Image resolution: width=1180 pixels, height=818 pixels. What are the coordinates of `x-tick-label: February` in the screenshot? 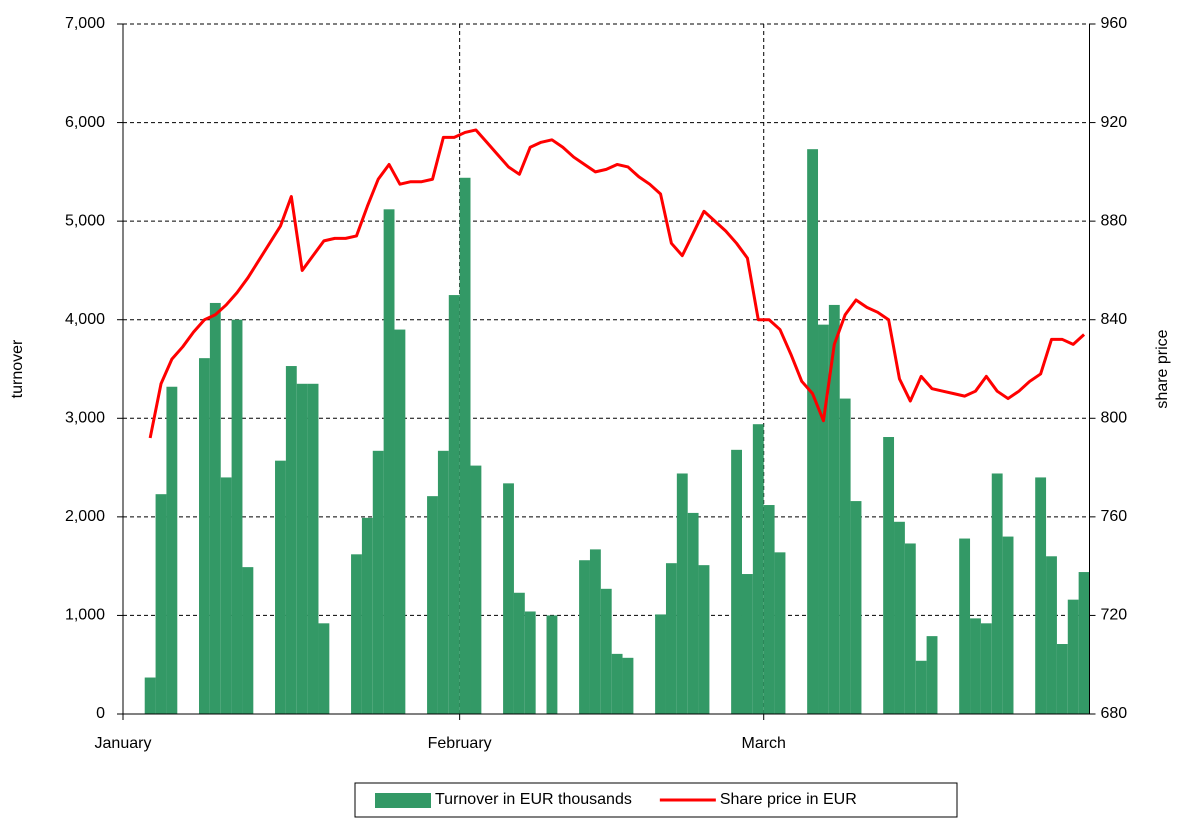 It's located at (460, 743).